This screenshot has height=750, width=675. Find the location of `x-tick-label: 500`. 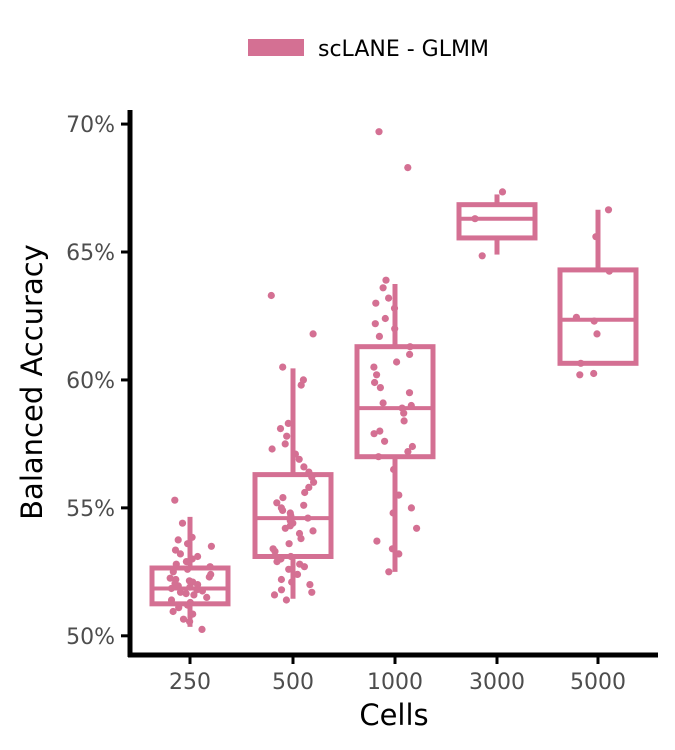

x-tick-label: 500 is located at coordinates (293, 682).